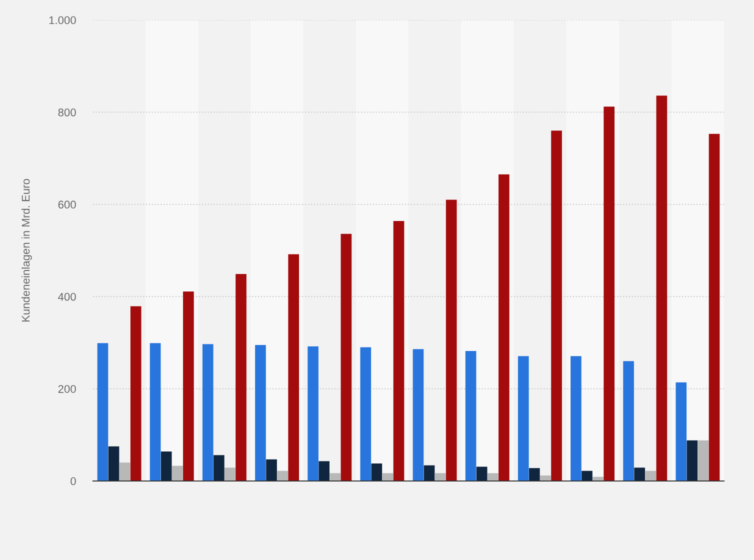 This screenshot has width=754, height=560. What do you see at coordinates (67, 296) in the screenshot?
I see `y-tick-label: 400` at bounding box center [67, 296].